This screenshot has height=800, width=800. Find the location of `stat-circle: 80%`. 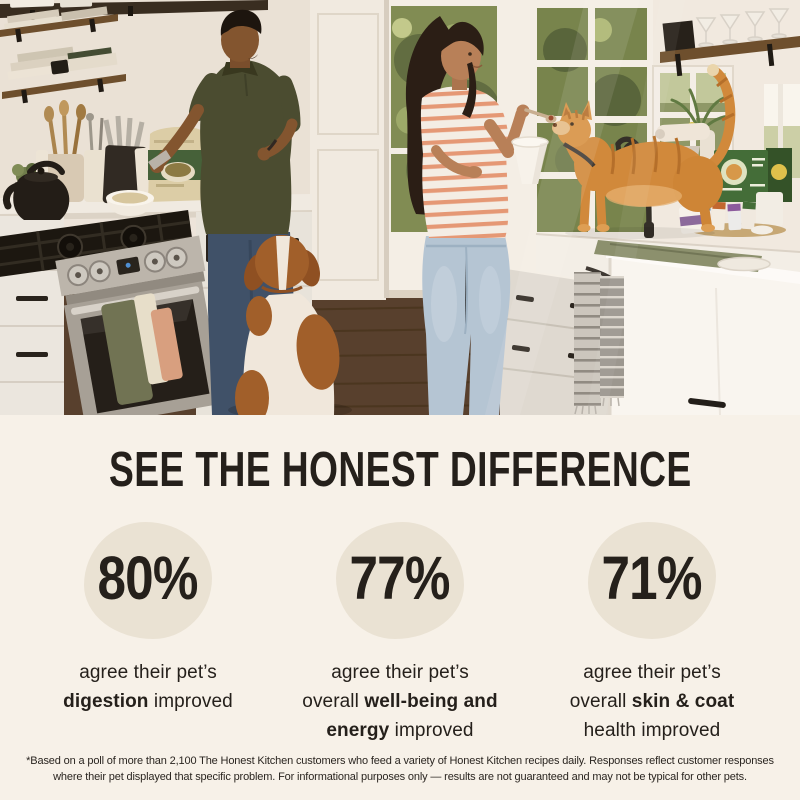

stat-circle: 80% is located at coordinates (148, 580).